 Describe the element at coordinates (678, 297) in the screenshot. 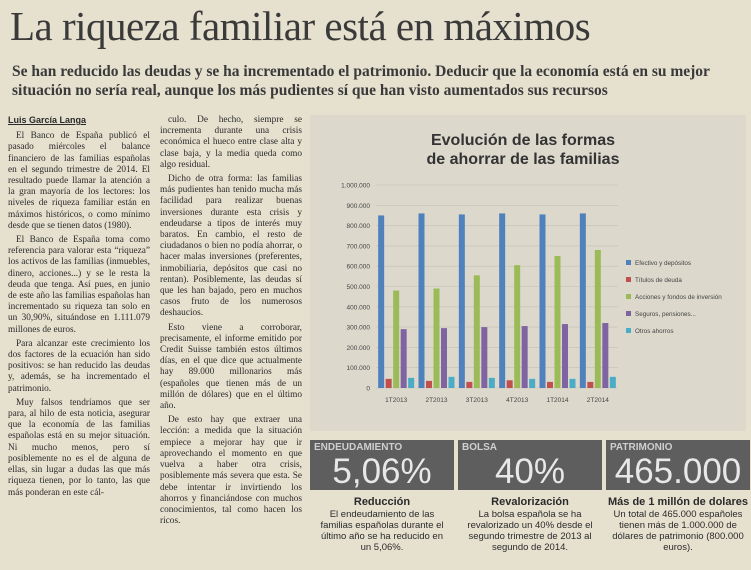

I see `legend-label: Acciones y fondos de inversión` at that location.